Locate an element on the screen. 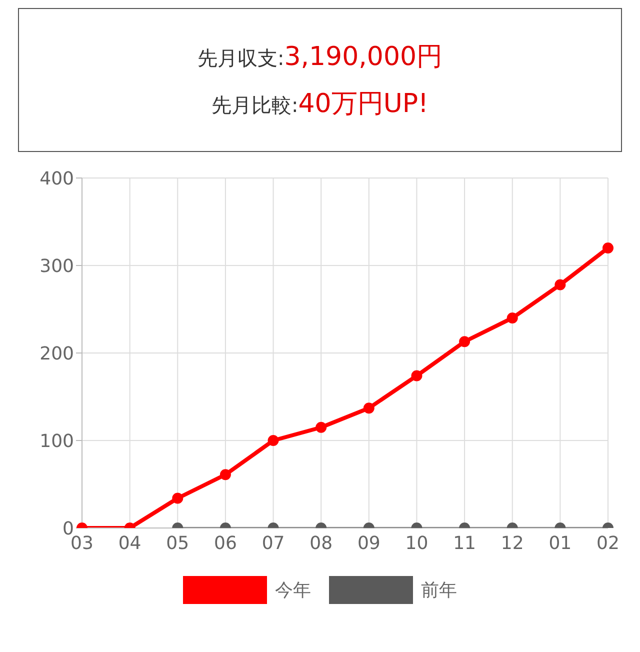 The image size is (640, 652). y-tick-label: 300 is located at coordinates (57, 266).